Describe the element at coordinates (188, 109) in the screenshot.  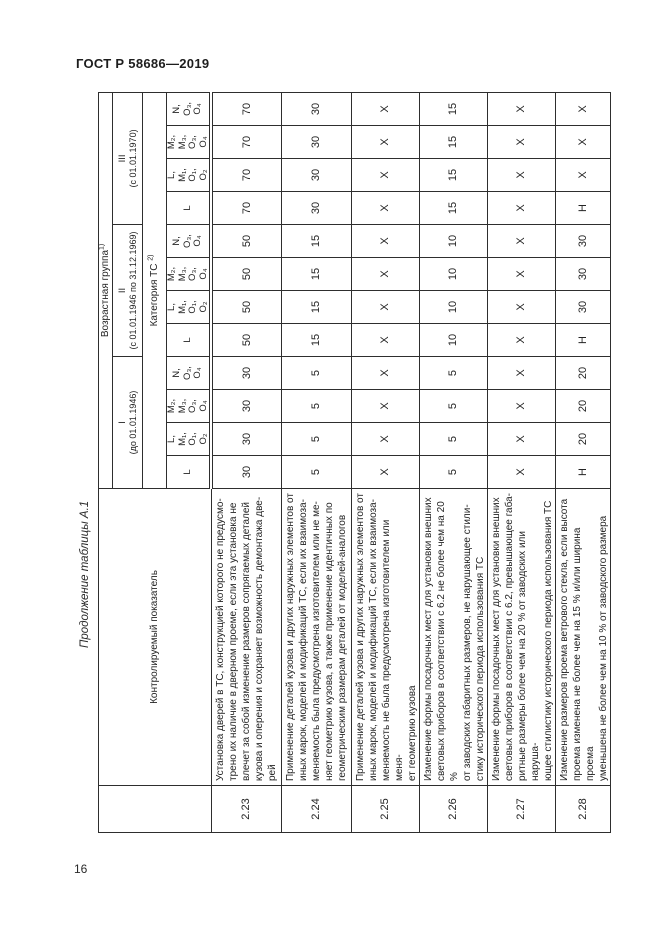
I see `category-cell-g3-NO3O4: N, O₃, O₄` at that location.